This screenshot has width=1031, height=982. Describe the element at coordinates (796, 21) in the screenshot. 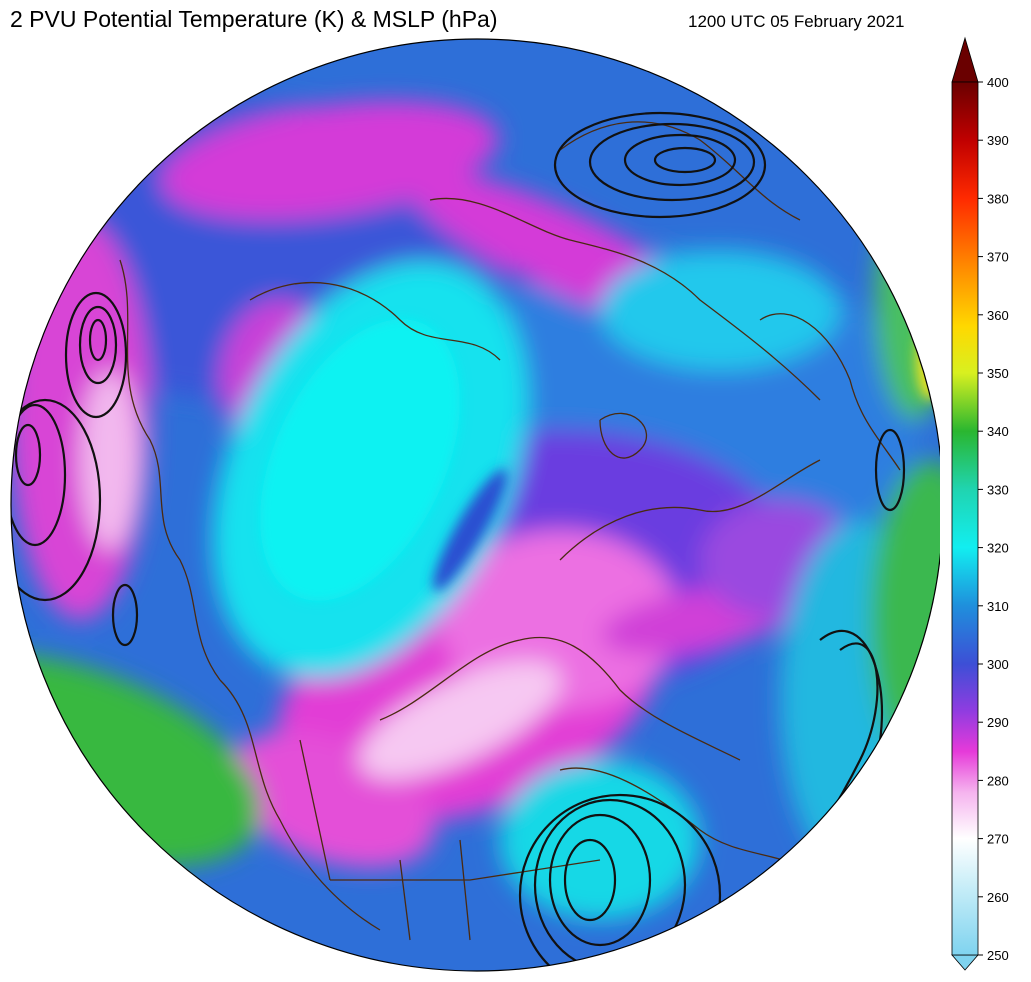

I see `valid-time-label: 1200 UTC 05 February 2021` at that location.